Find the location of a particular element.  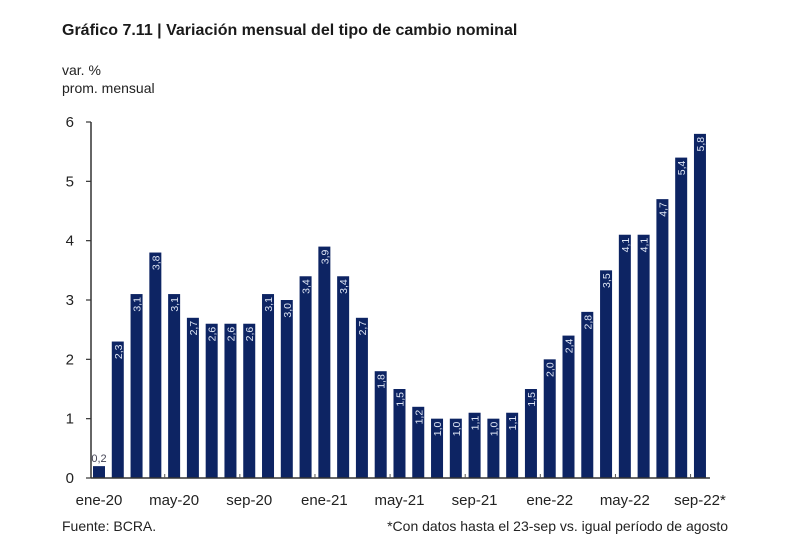

x-tick-label: sep-22* is located at coordinates (700, 500).